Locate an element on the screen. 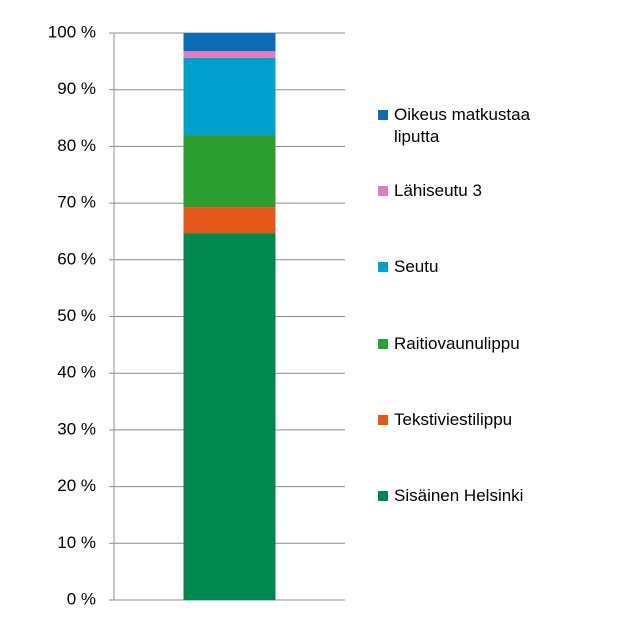 Image resolution: width=629 pixels, height=639 pixels. legend-label: Lähiseutu 3 is located at coordinates (438, 191).